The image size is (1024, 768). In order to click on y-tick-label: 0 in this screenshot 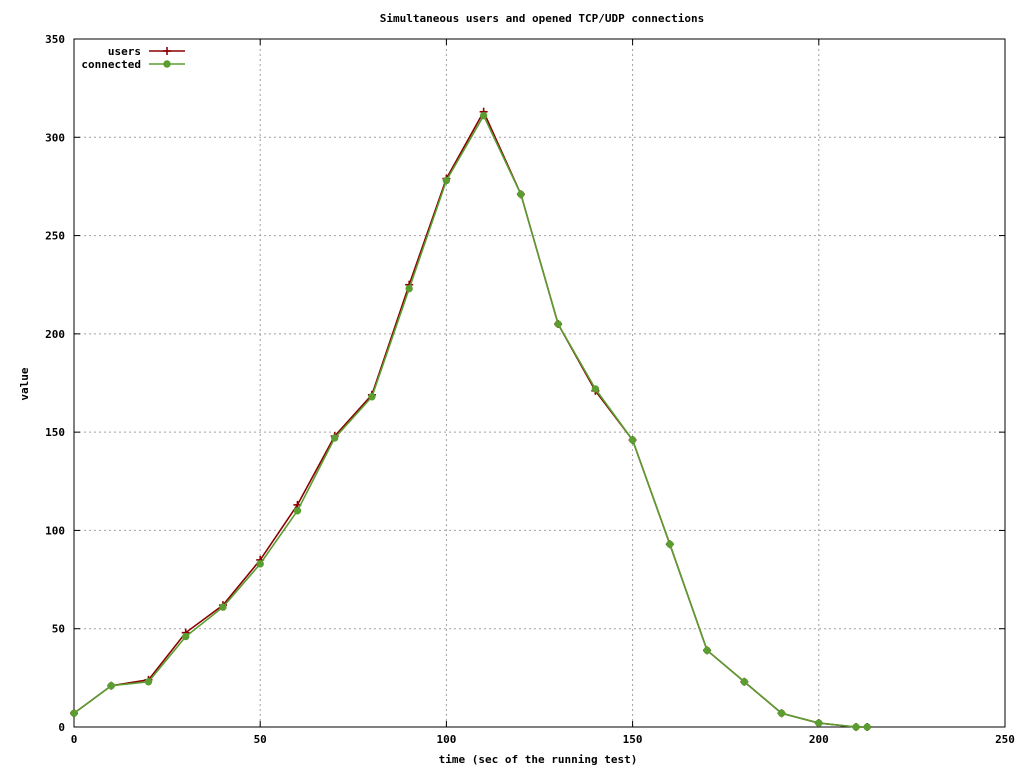, I will do `click(61, 727)`.